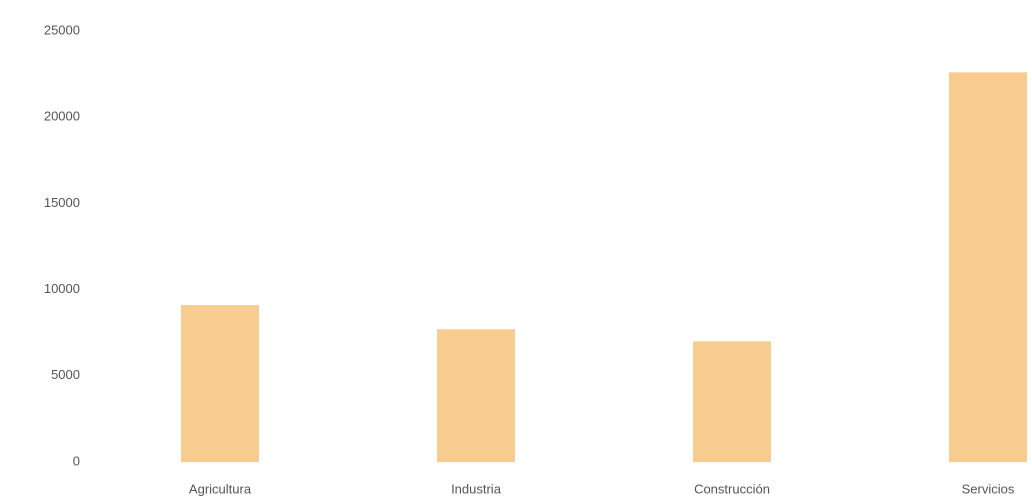  What do you see at coordinates (62, 29) in the screenshot?
I see `y-tick-label: 25000` at bounding box center [62, 29].